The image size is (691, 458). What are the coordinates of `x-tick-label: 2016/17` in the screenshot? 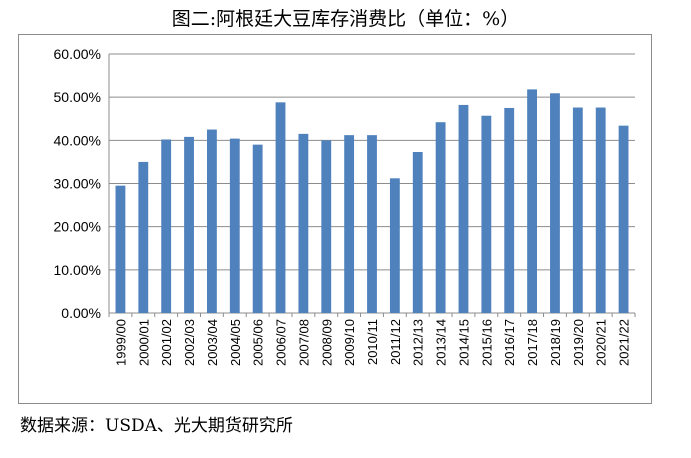 It's located at (509, 342).